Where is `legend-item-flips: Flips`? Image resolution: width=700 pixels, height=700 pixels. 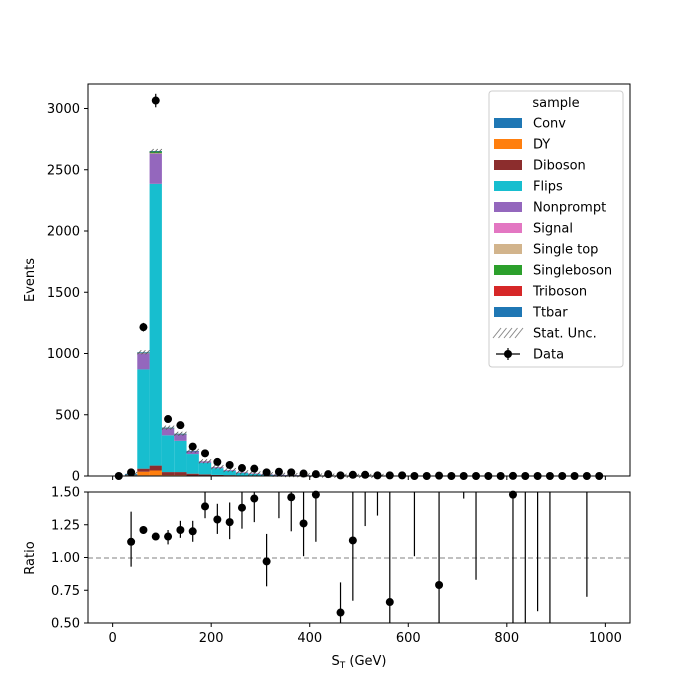 legend-item-flips: Flips is located at coordinates (528, 187).